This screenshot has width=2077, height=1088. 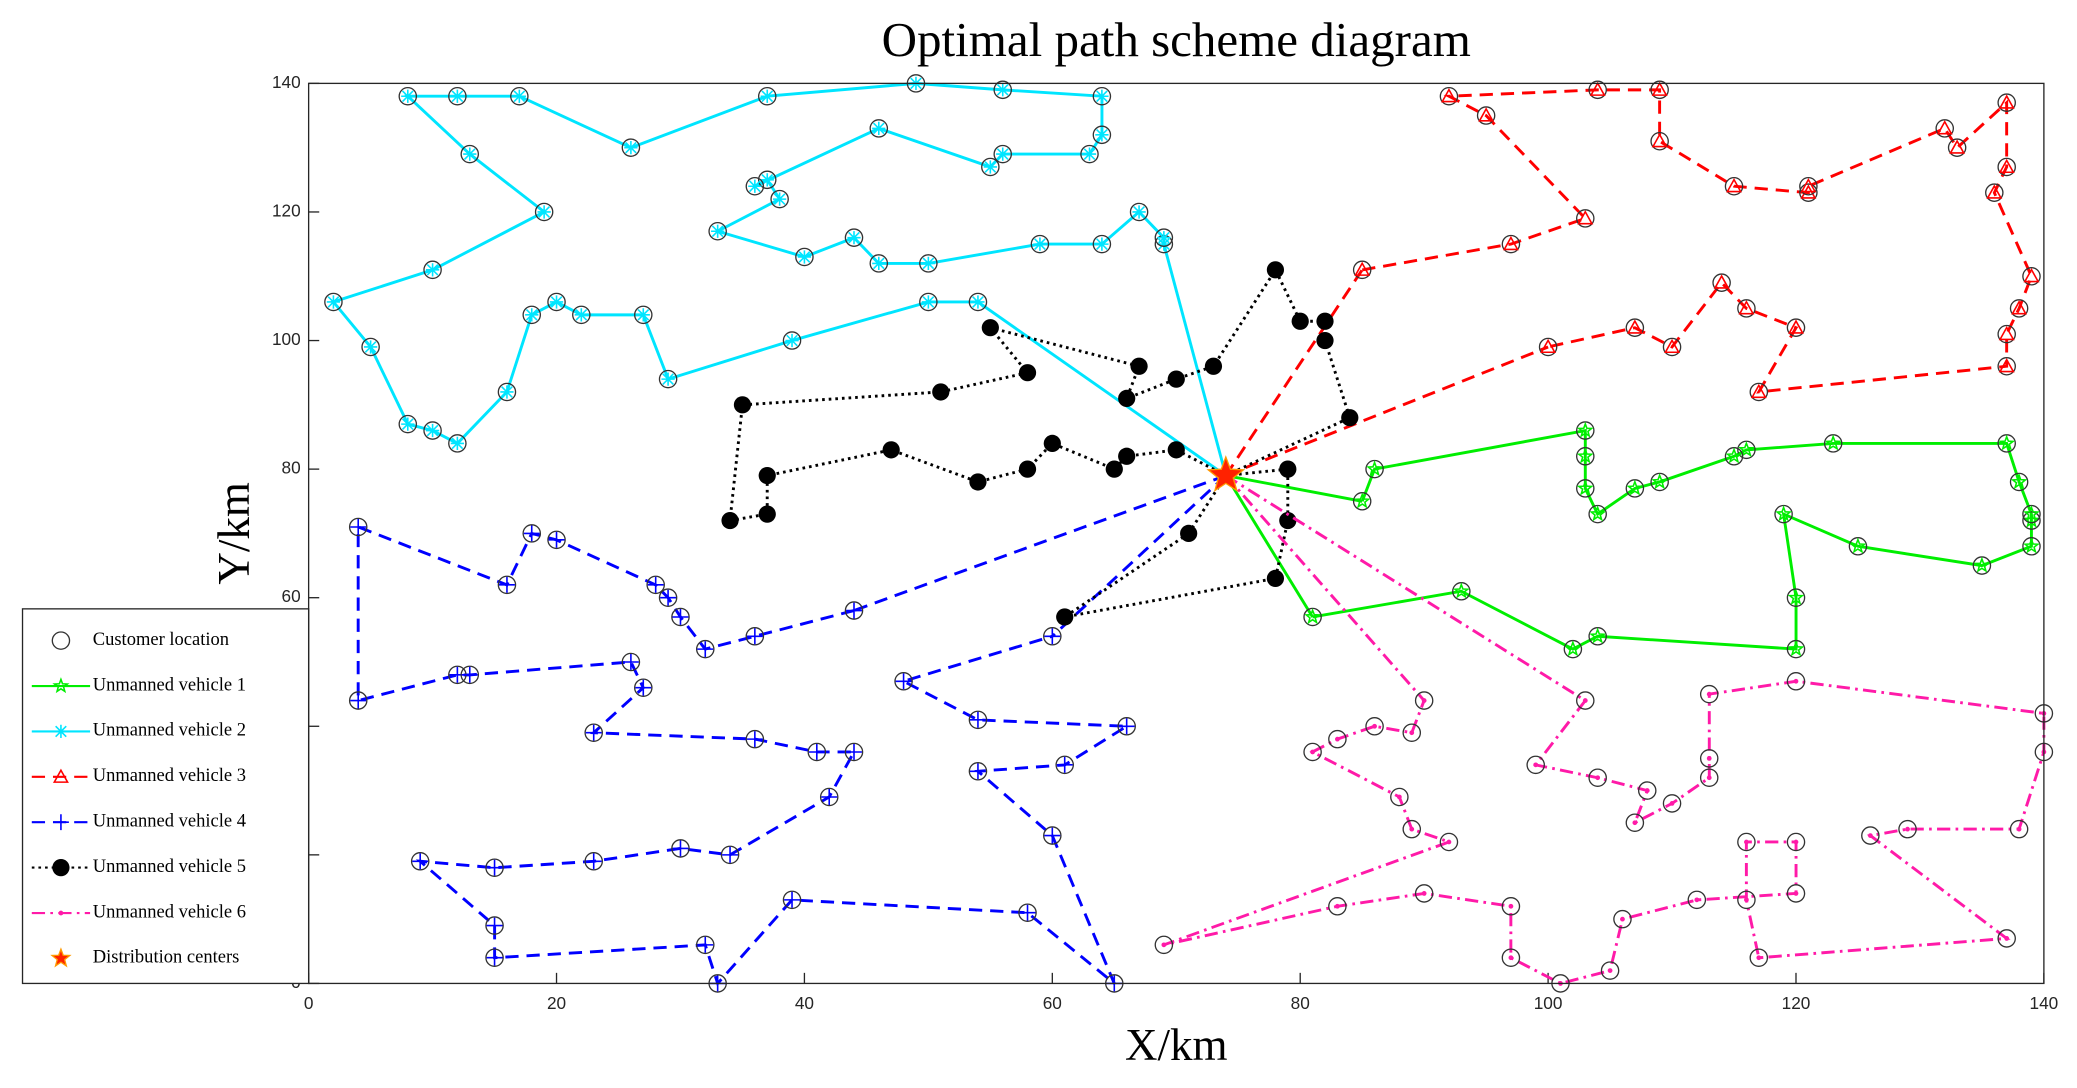 I want to click on x-tick-label: 100, so click(x=1548, y=1003).